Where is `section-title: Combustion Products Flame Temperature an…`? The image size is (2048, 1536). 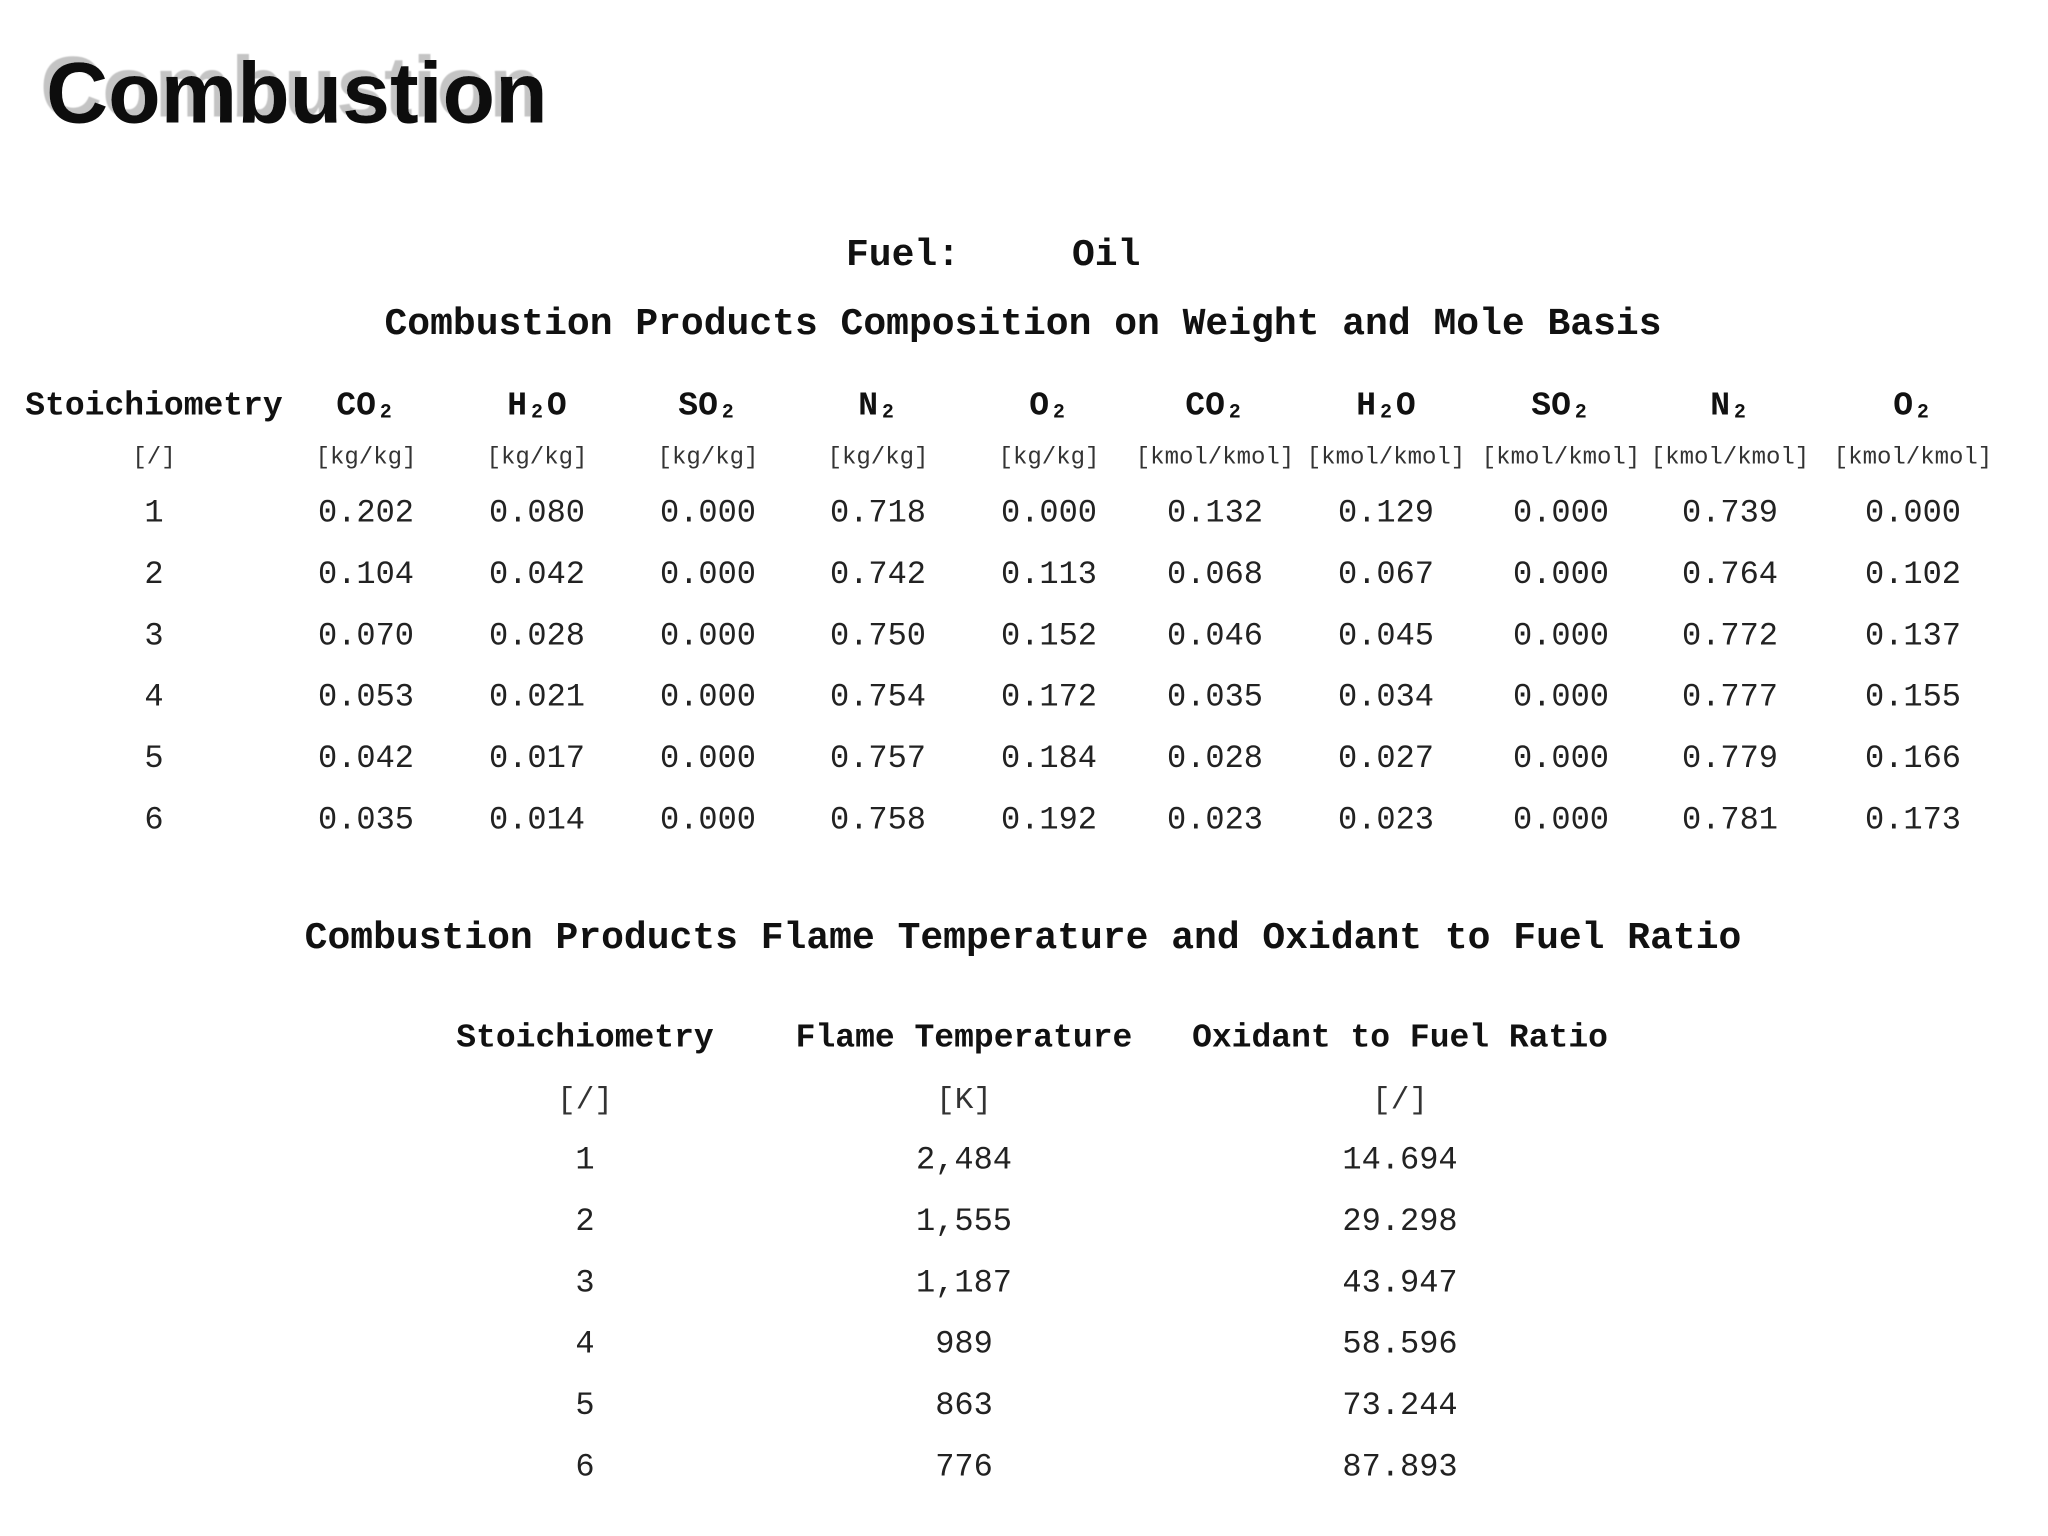
section-title: Combustion Products Flame Temperature an… is located at coordinates (1023, 938).